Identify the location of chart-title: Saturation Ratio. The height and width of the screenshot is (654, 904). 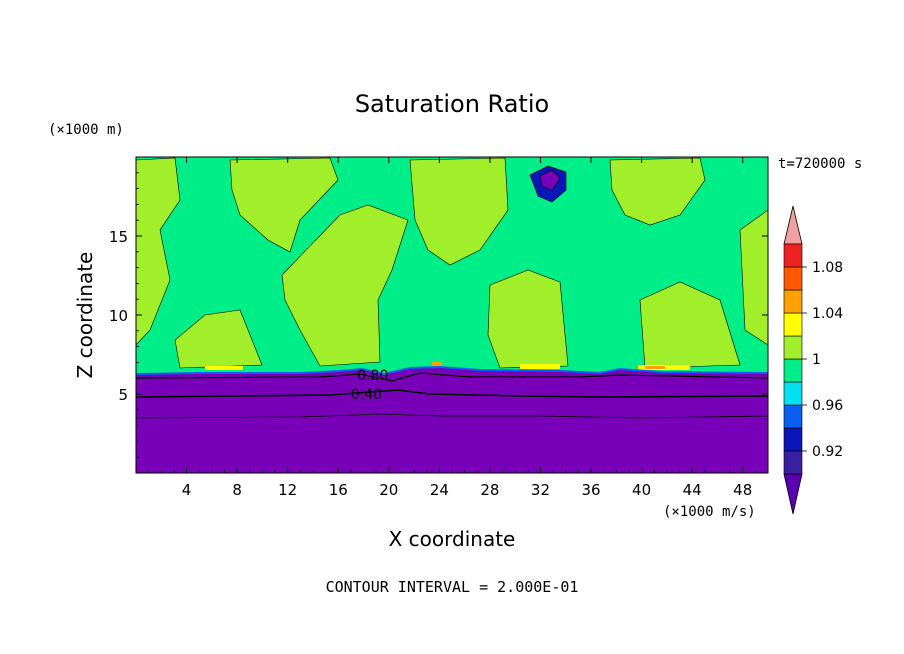
(452, 104).